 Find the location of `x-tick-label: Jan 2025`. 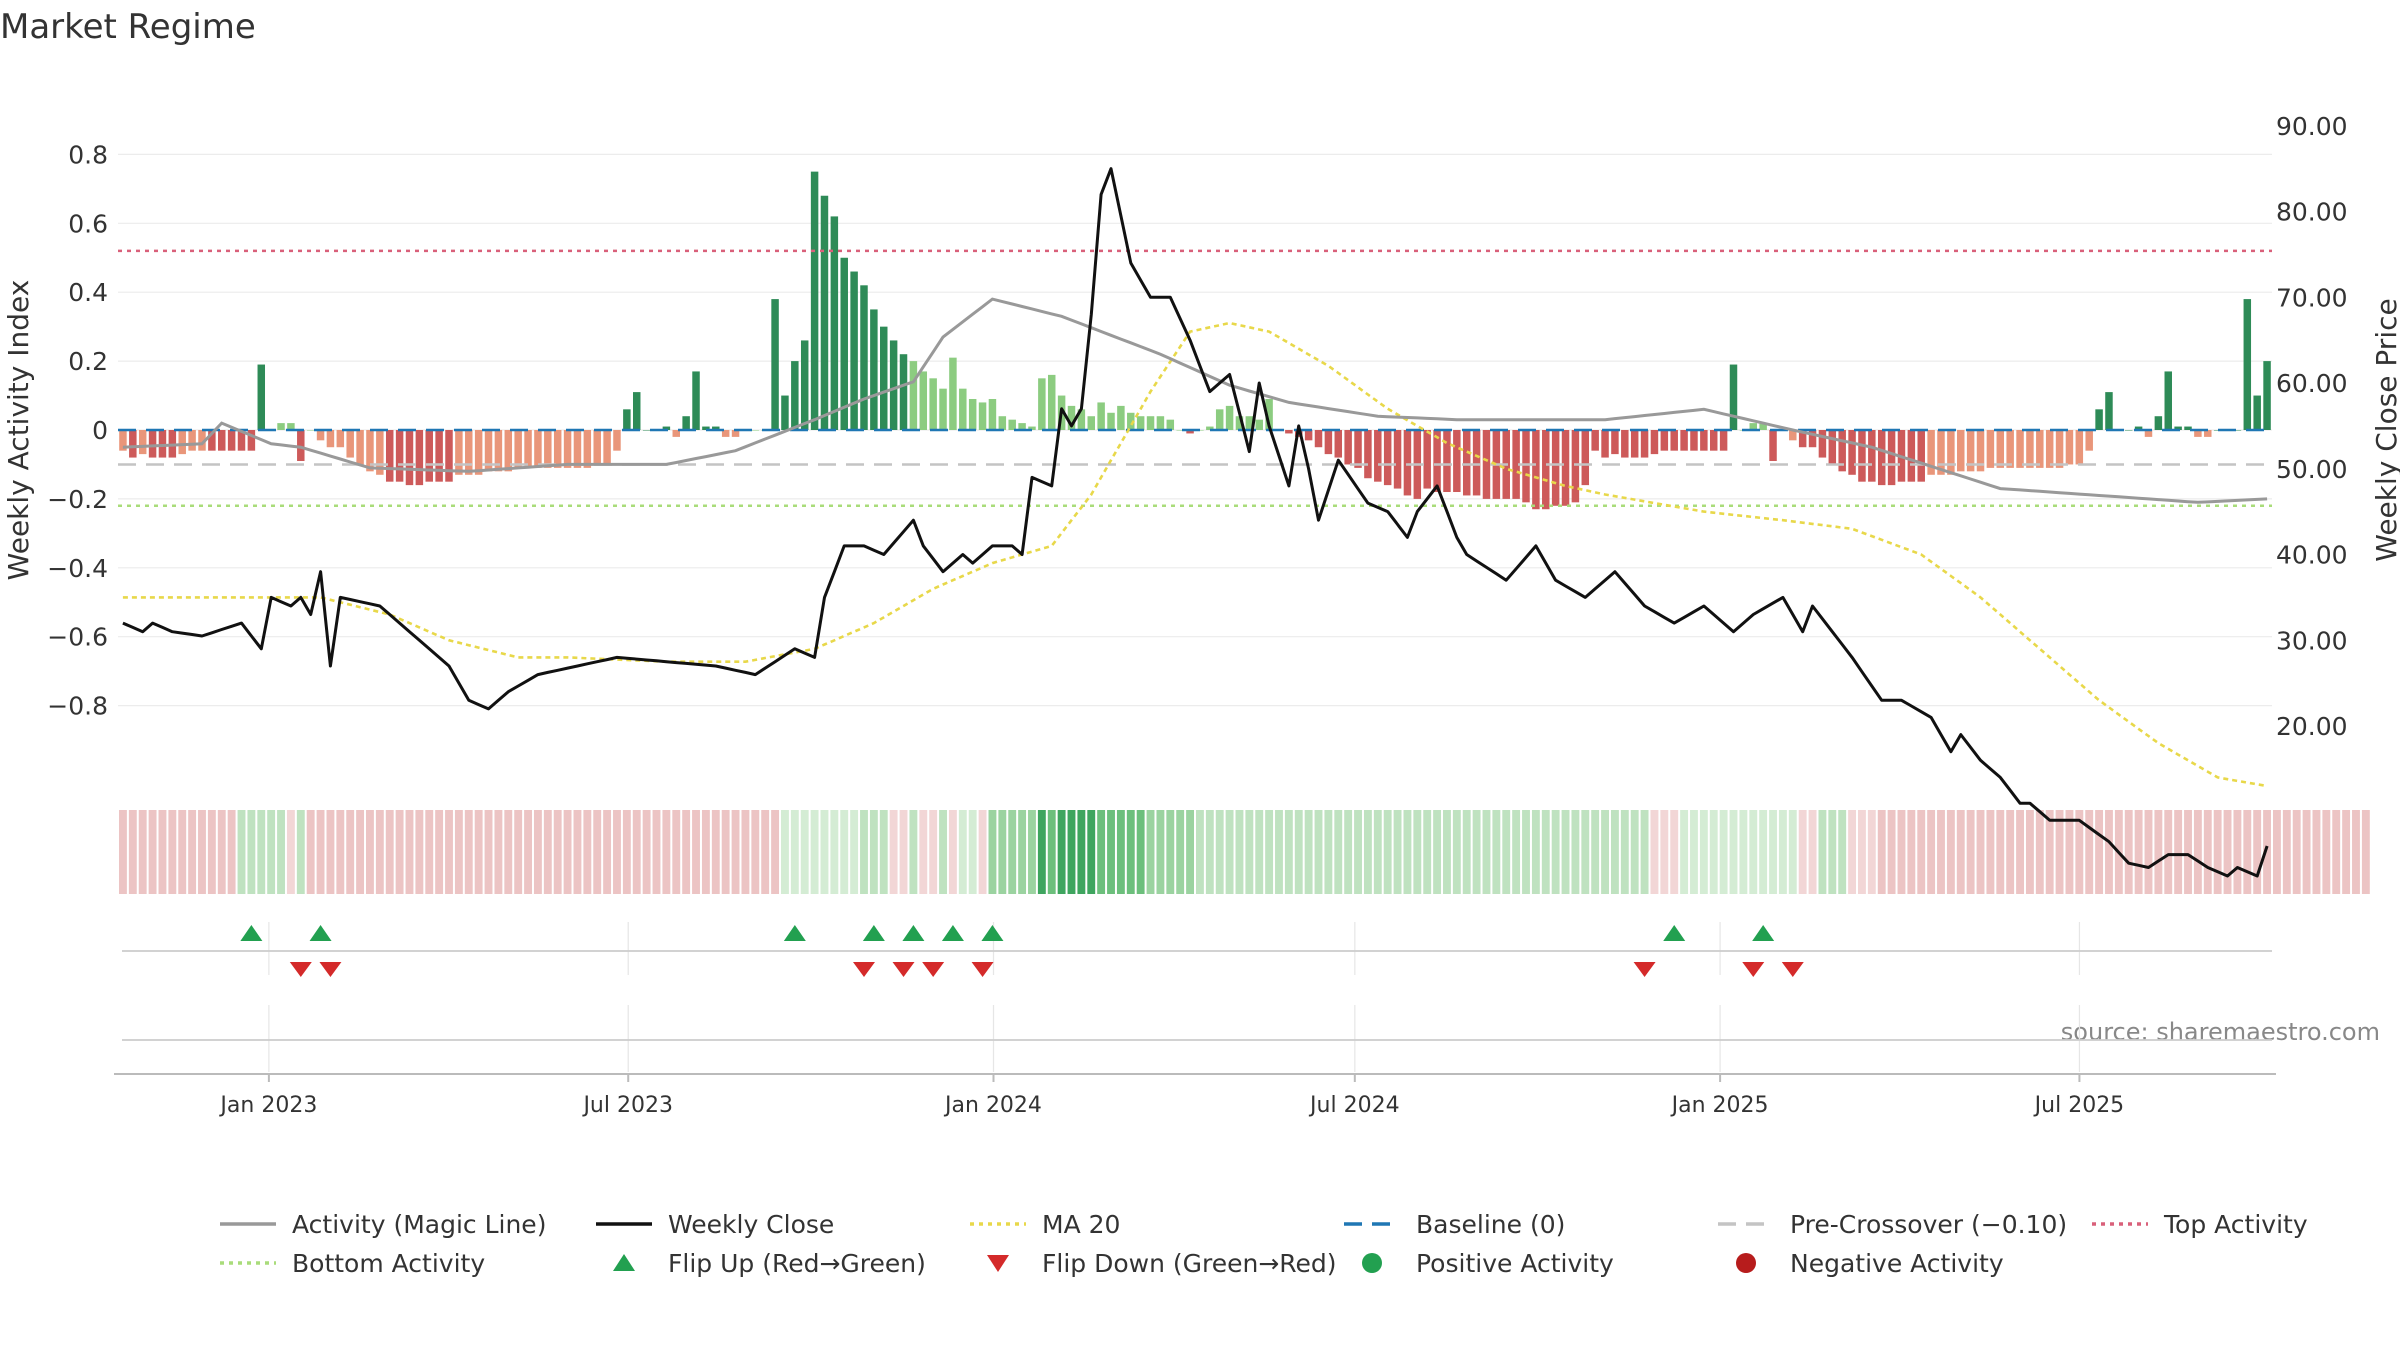

x-tick-label: Jan 2025 is located at coordinates (1719, 1105).